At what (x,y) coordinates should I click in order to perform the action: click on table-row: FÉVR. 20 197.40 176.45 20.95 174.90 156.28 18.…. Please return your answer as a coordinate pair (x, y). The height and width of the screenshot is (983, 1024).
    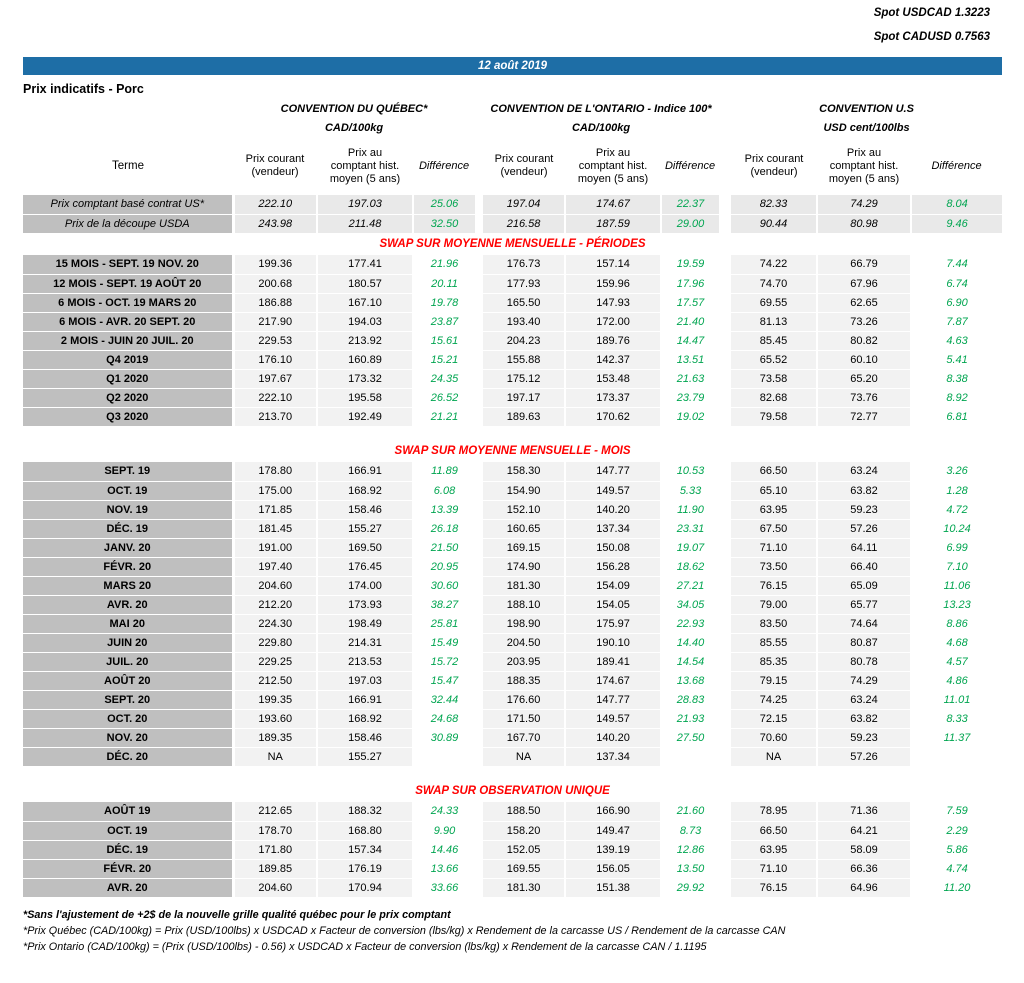
    Looking at the image, I should click on (513, 567).